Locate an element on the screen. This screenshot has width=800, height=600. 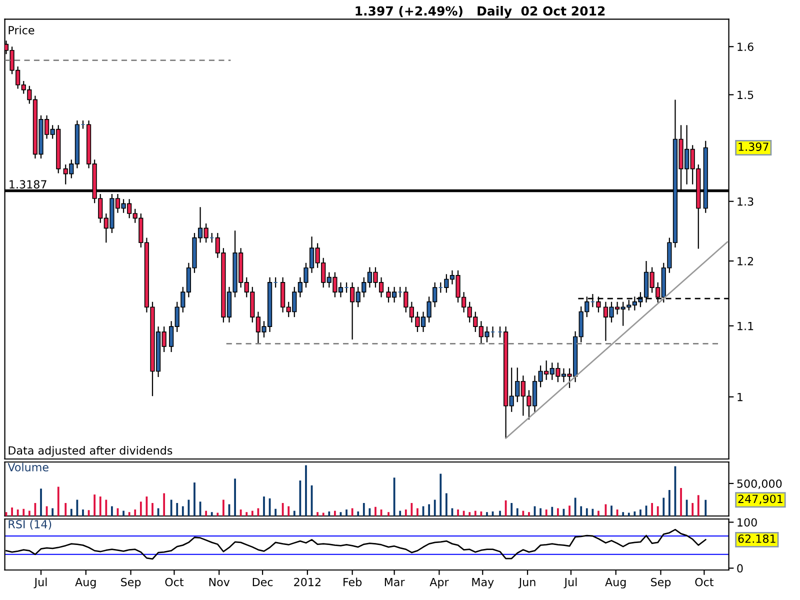
y-tick-label: 500,000 is located at coordinates (759, 484).